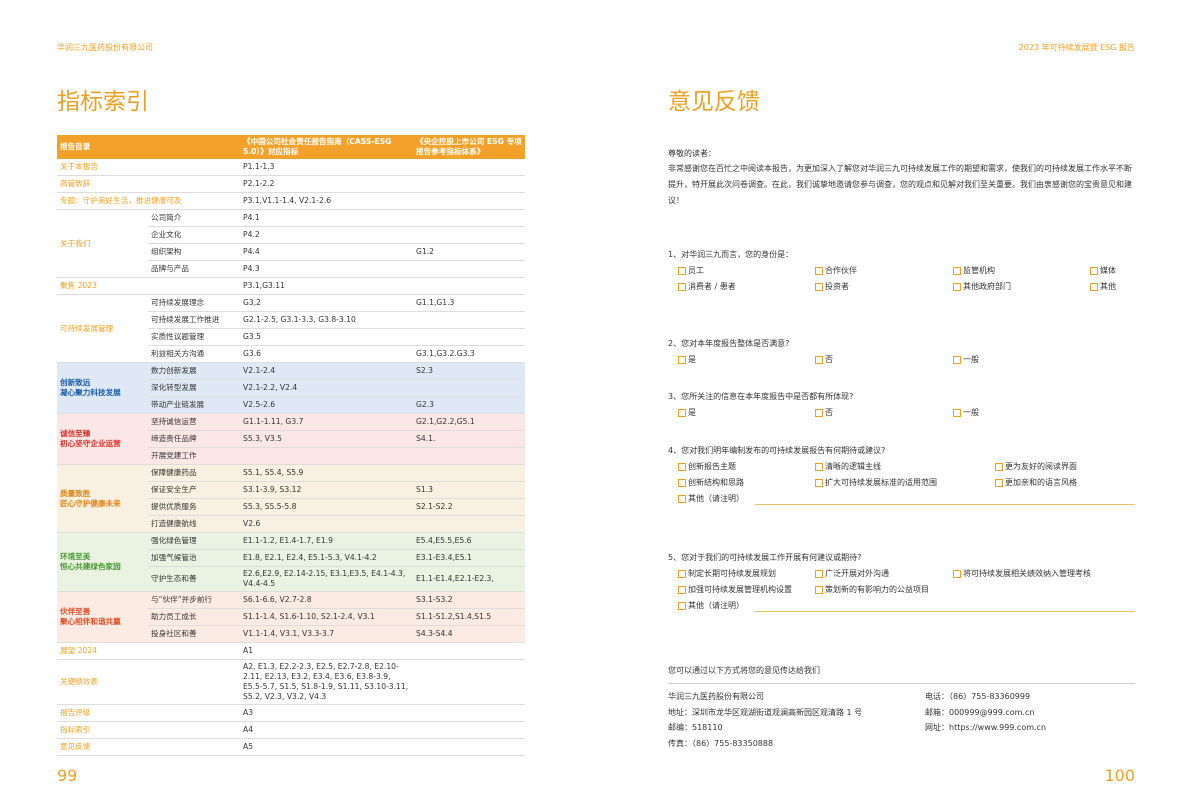 The image size is (1192, 808). What do you see at coordinates (67, 775) in the screenshot?
I see `page-number: 99` at bounding box center [67, 775].